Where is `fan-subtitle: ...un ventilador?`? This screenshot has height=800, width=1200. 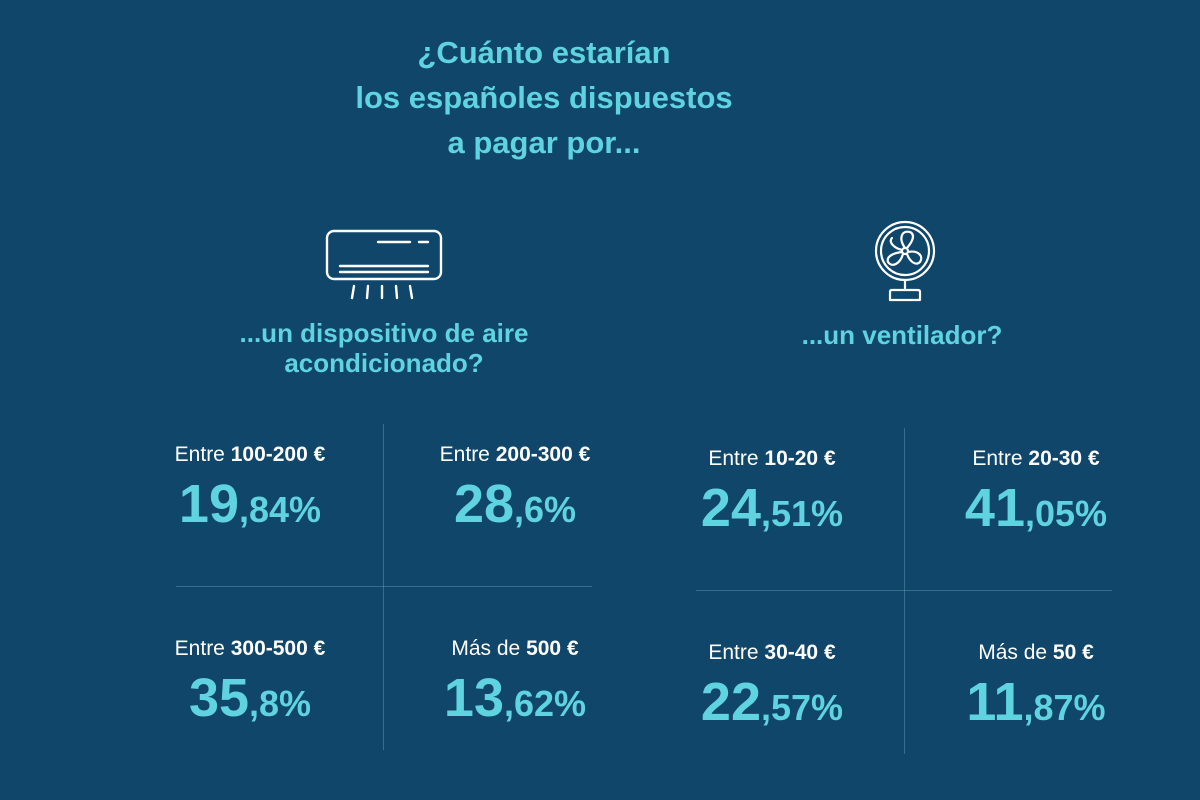
fan-subtitle: ...un ventilador? is located at coordinates (902, 335).